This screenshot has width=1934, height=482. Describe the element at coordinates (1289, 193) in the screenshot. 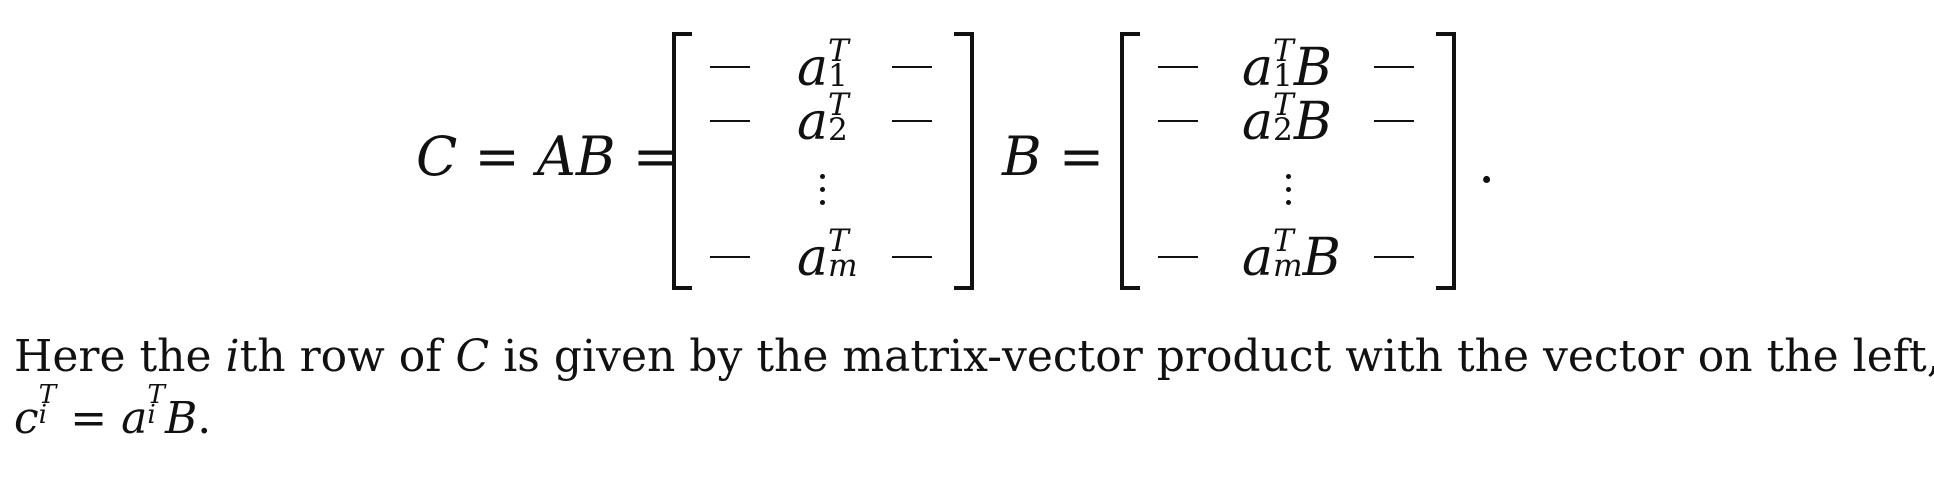

I see `right-matrix-vdots` at that location.